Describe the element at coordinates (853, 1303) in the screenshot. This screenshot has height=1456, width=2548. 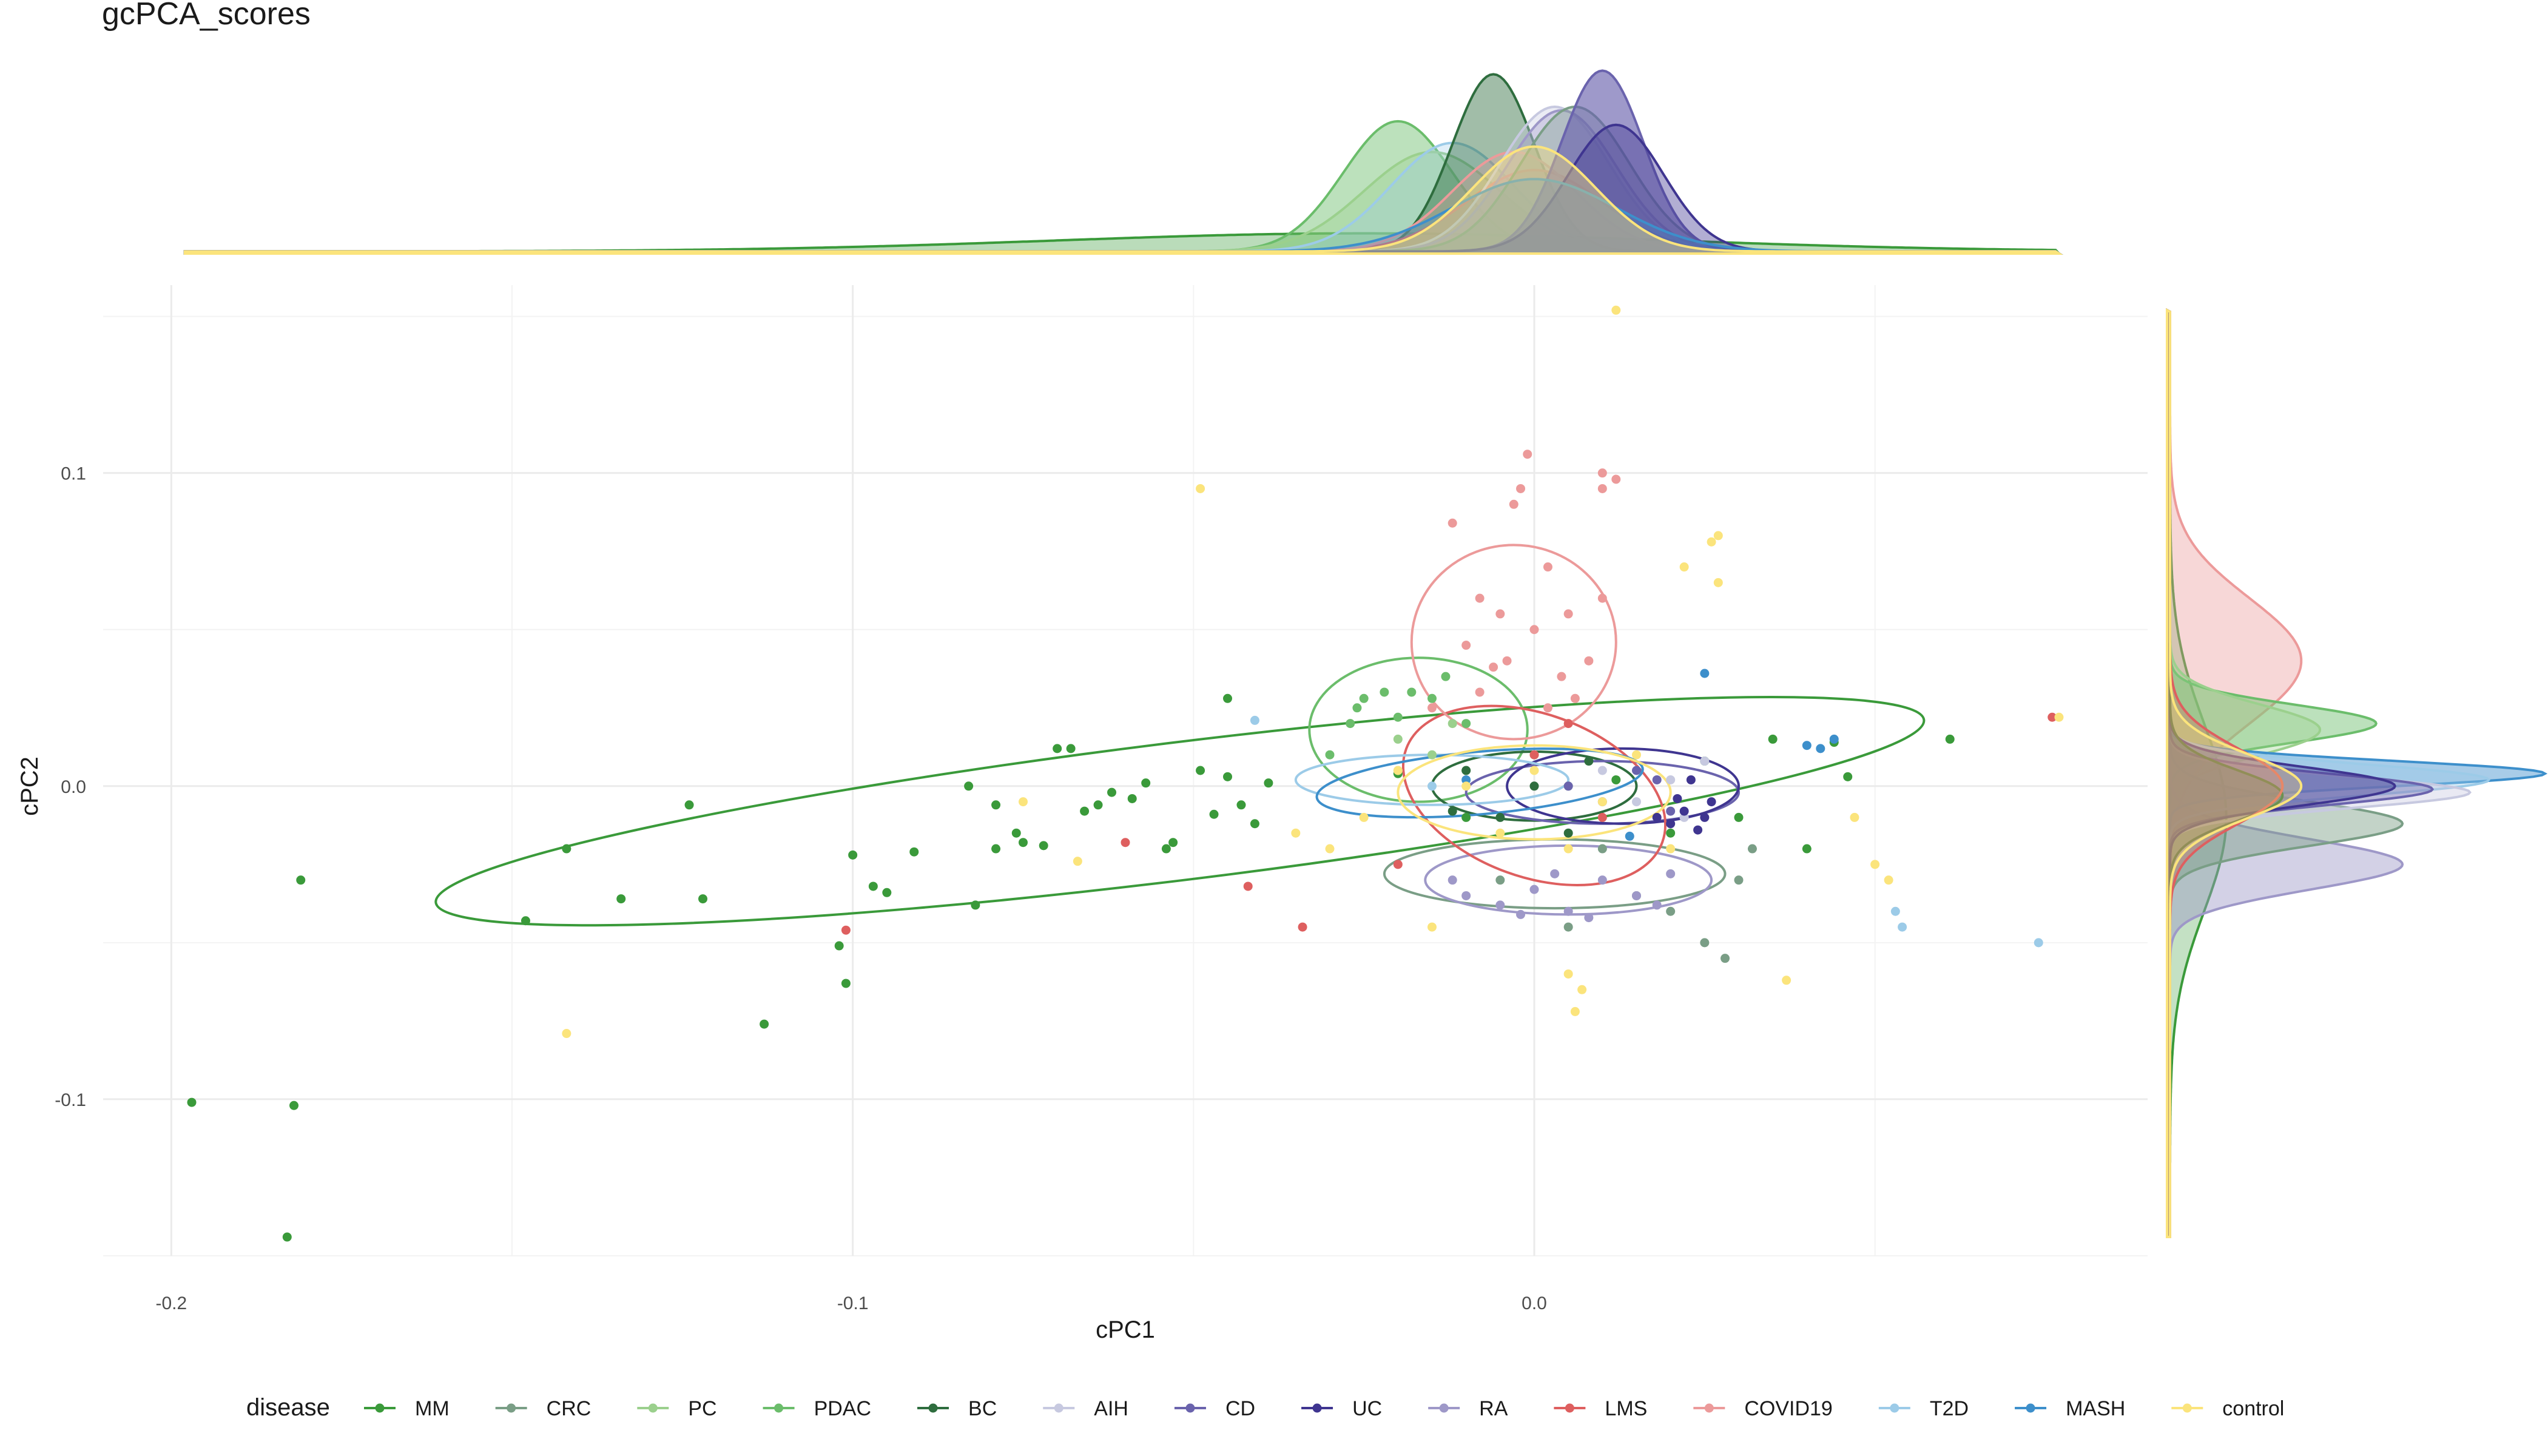
I see `x-tick-label: -0.1` at that location.